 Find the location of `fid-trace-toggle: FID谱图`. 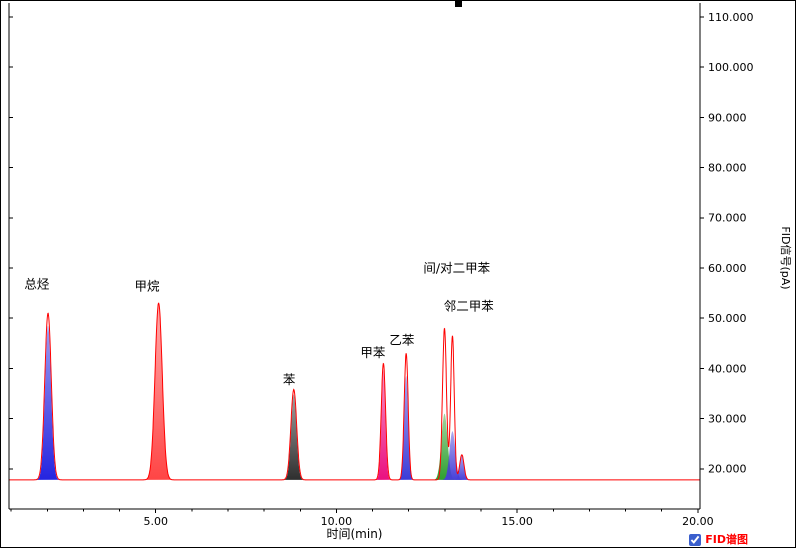

fid-trace-toggle: FID谱图 is located at coordinates (718, 539).